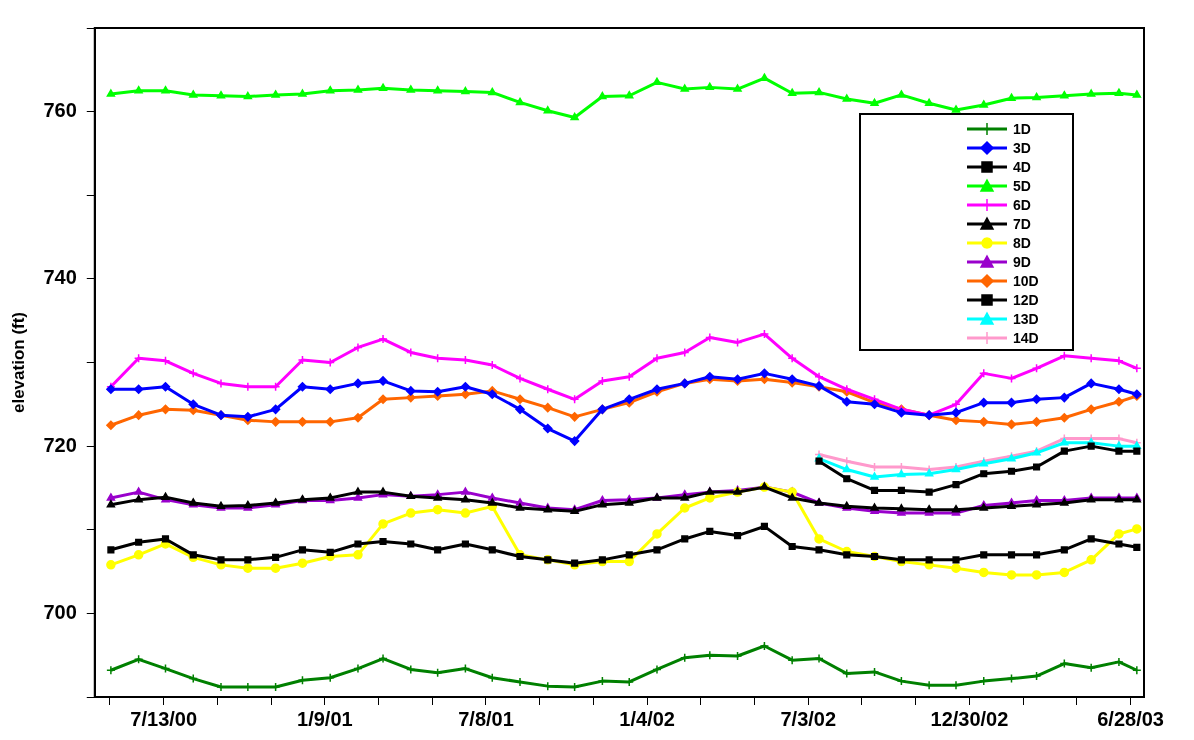  What do you see at coordinates (808, 718) in the screenshot?
I see `x-tick-label: 7/3/02` at bounding box center [808, 718].